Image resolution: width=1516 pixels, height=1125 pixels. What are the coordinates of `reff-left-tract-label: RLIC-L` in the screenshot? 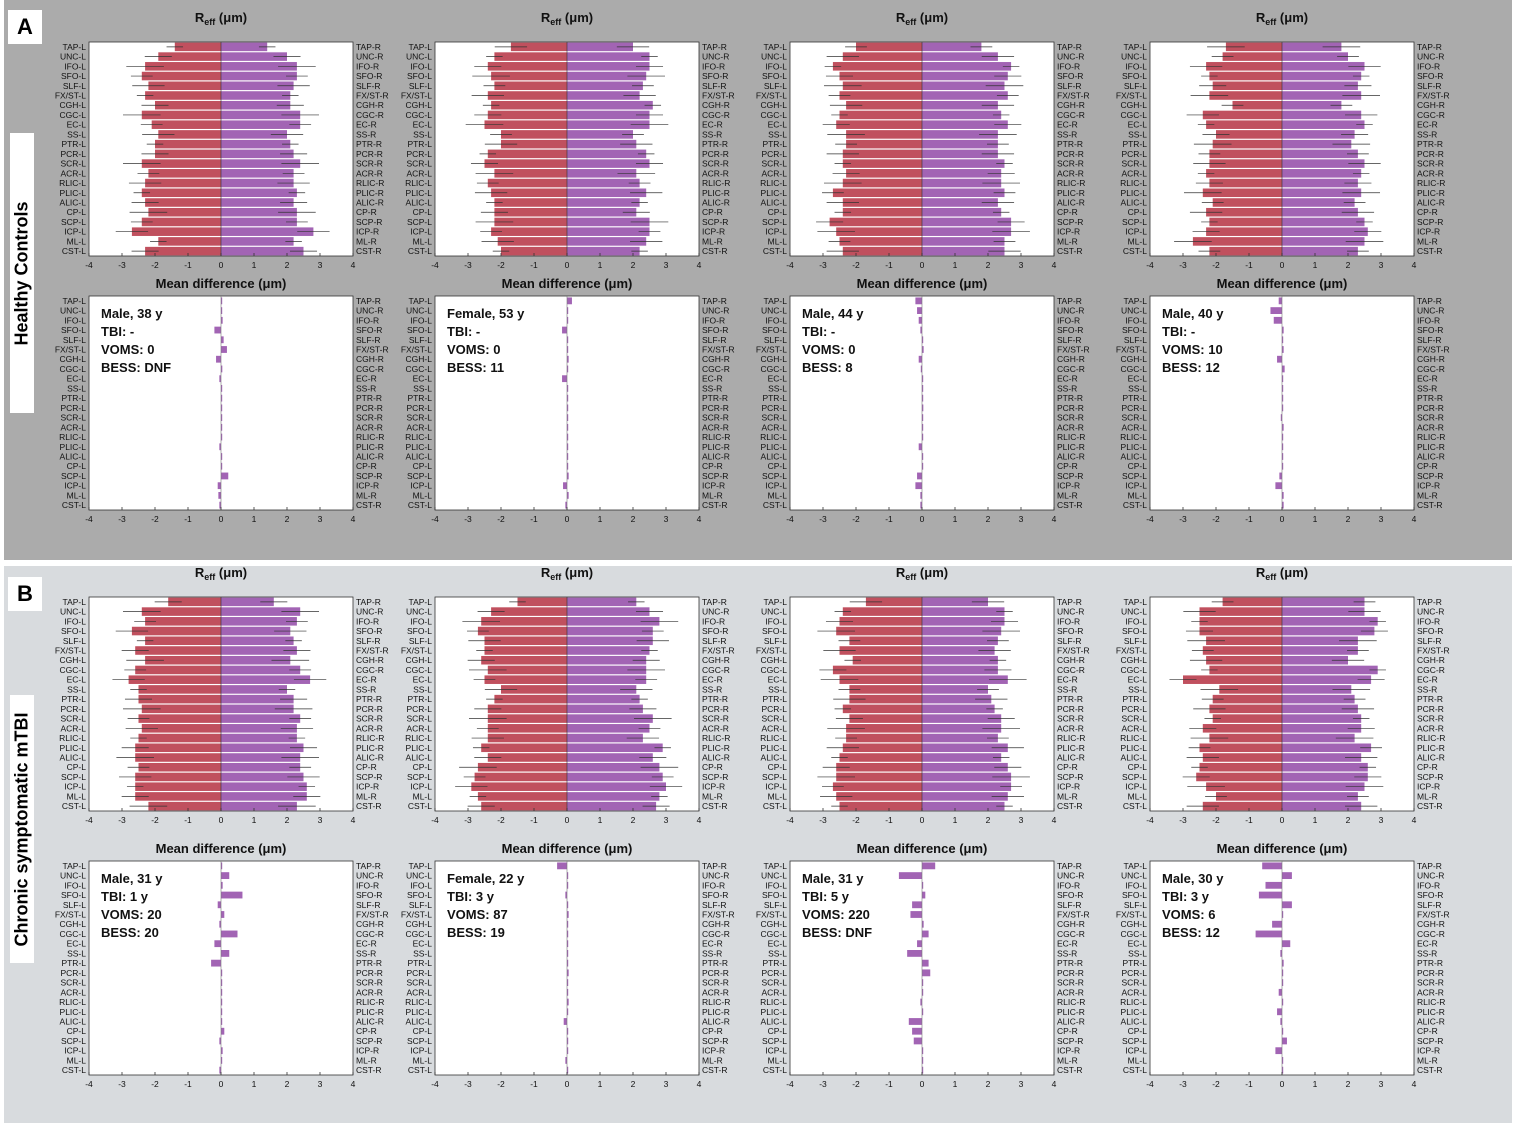 It's located at (418, 738).